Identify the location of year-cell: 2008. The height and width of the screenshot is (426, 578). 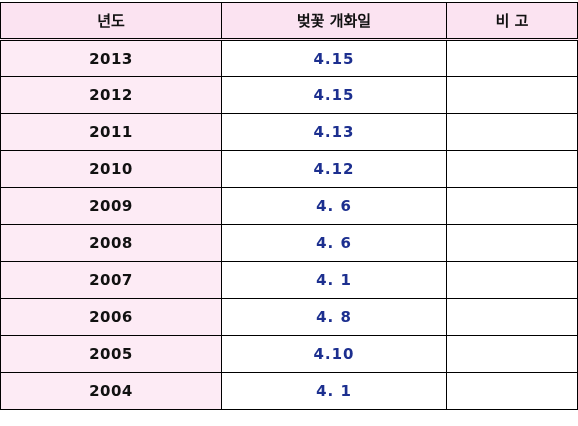
(111, 243).